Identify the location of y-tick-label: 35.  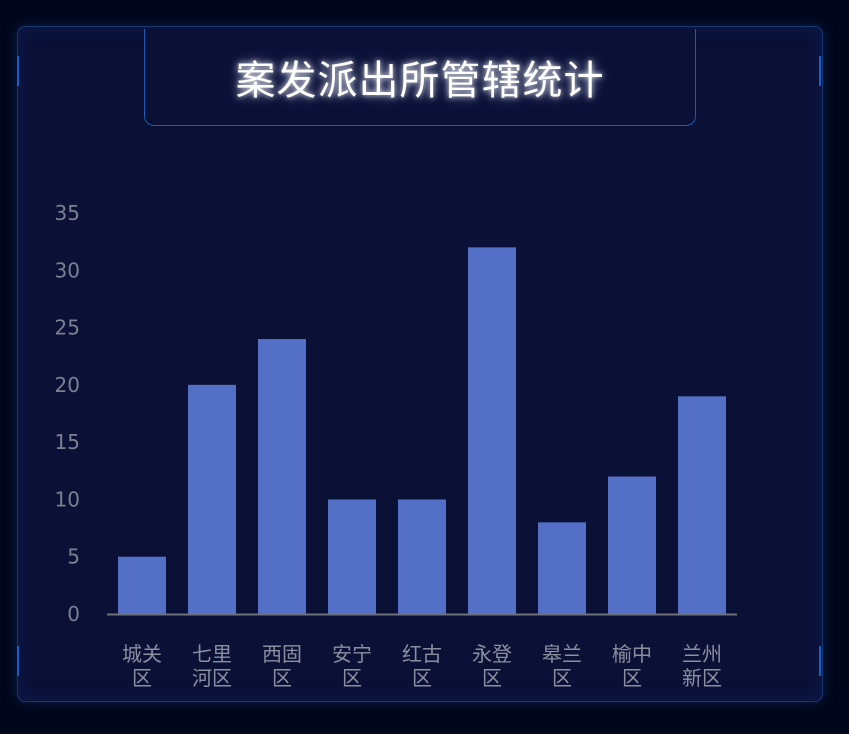
(67, 213).